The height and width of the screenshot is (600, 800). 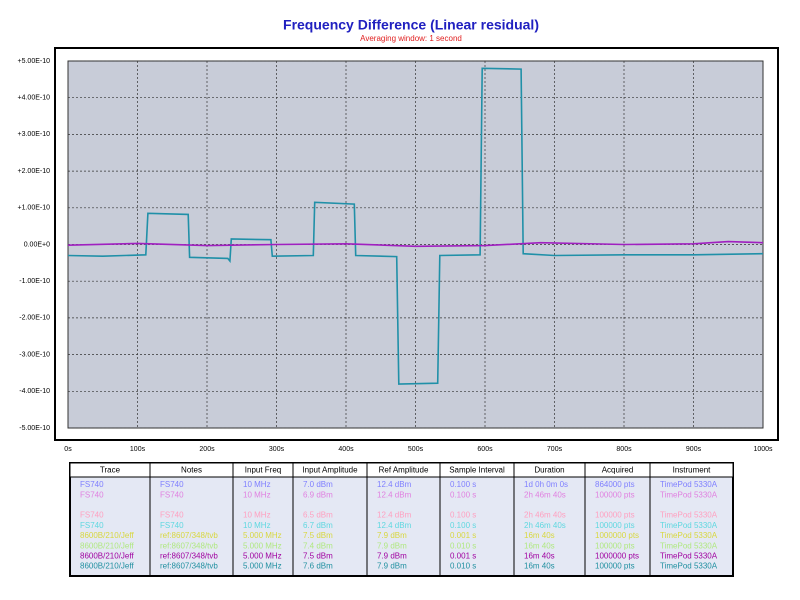 I want to click on column-header: Duration, so click(x=549, y=470).